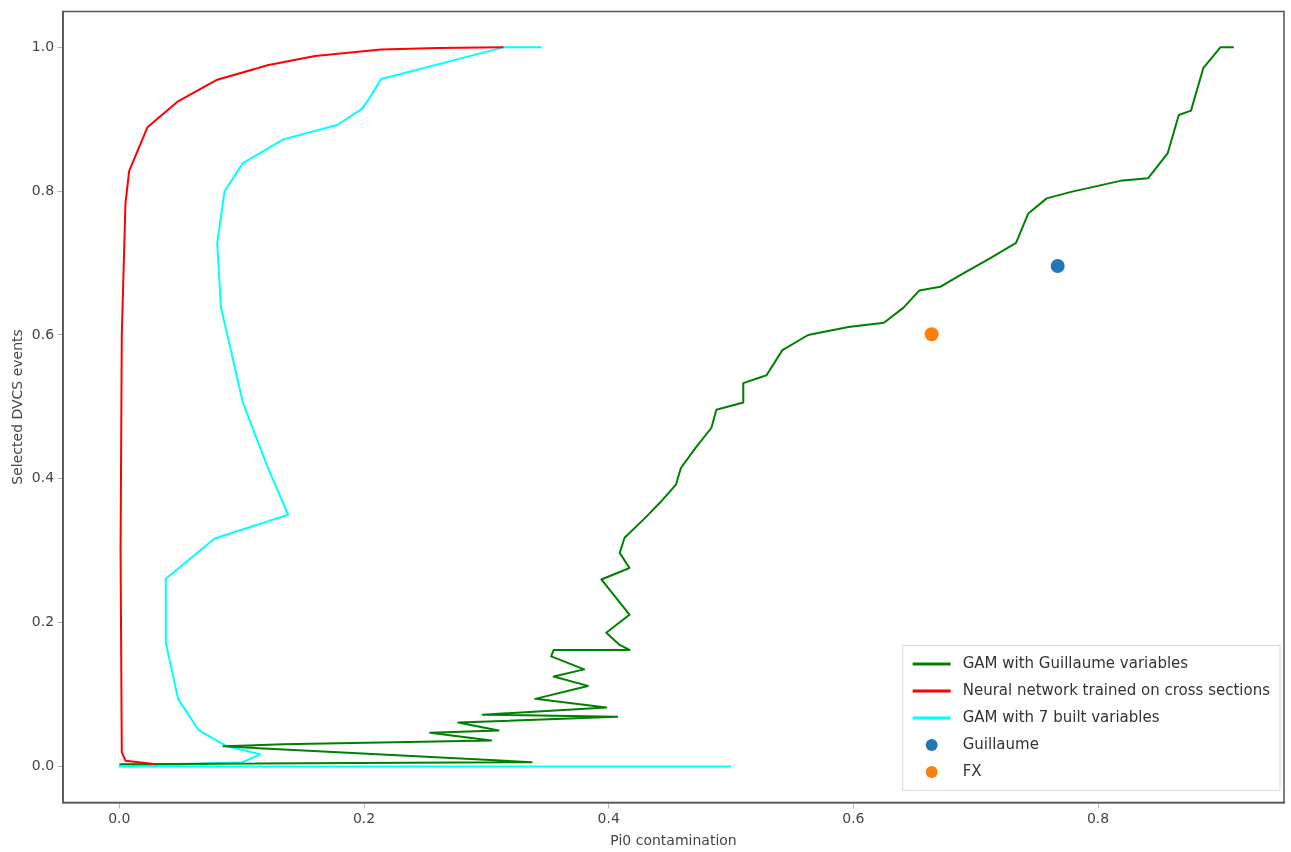 Image resolution: width=1291 pixels, height=852 pixels. What do you see at coordinates (1075, 662) in the screenshot?
I see `legend-label: GAM with Guillaume variables` at bounding box center [1075, 662].